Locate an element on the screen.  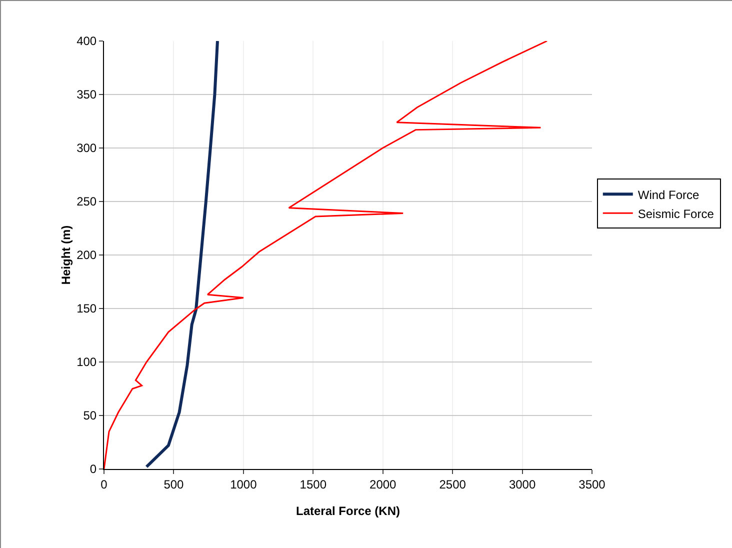
y-tick-label: 250 is located at coordinates (86, 201).